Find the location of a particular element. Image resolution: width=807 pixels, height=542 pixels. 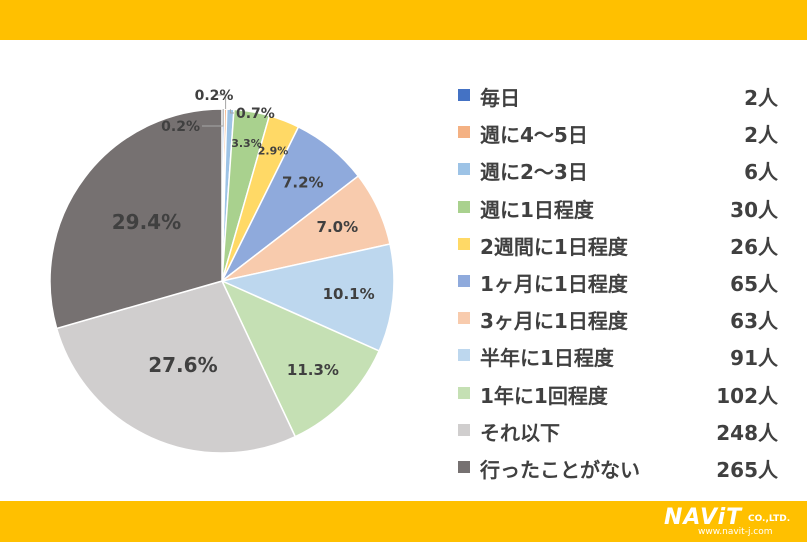

legend-label: 1ヶ月に1日程度 is located at coordinates (554, 284).